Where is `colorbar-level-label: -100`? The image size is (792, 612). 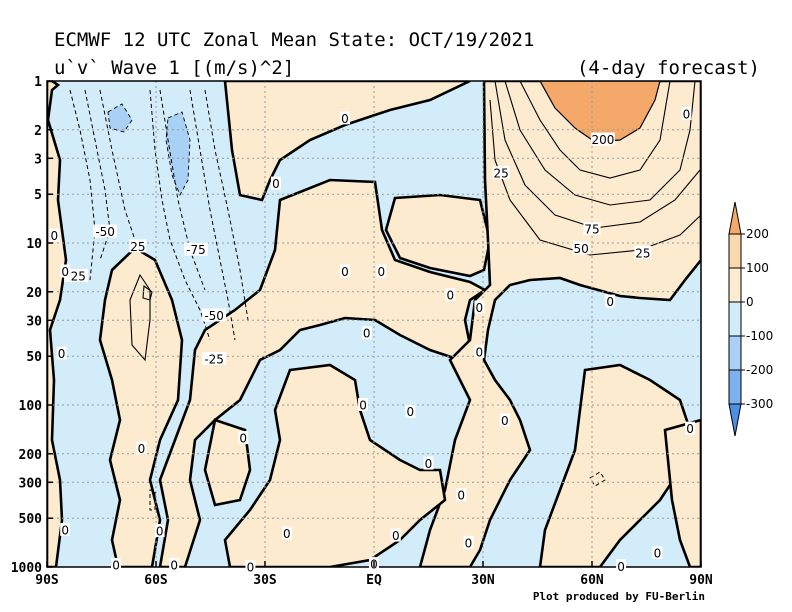 colorbar-level-label: -100 is located at coordinates (759, 336).